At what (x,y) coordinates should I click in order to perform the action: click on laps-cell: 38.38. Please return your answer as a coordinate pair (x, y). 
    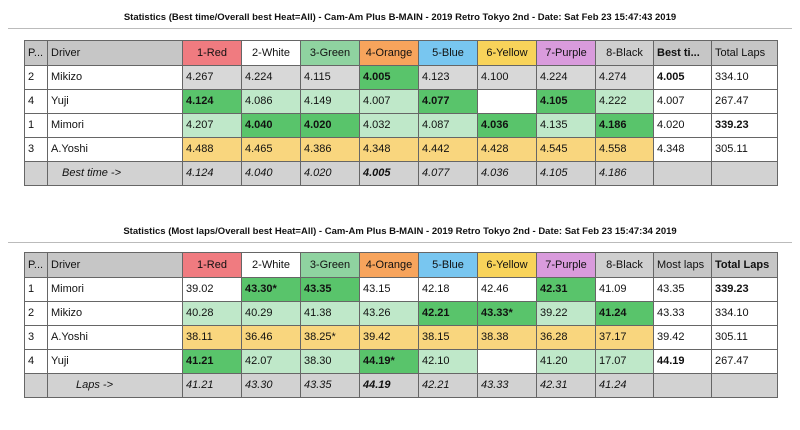
    Looking at the image, I should click on (507, 337).